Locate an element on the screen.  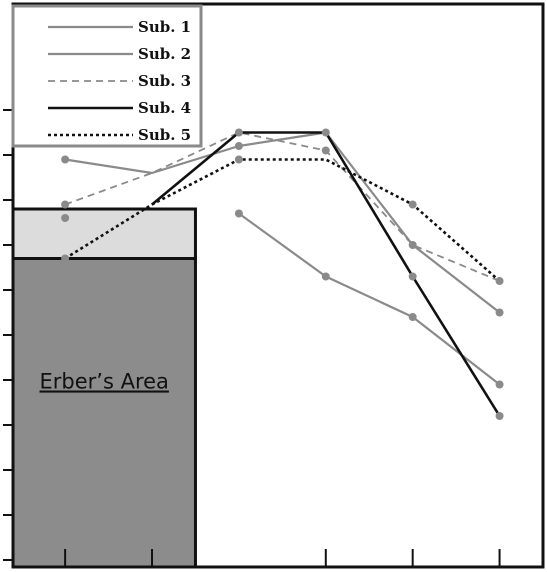
legend-label-2: Sub. 2 is located at coordinates (164, 54).